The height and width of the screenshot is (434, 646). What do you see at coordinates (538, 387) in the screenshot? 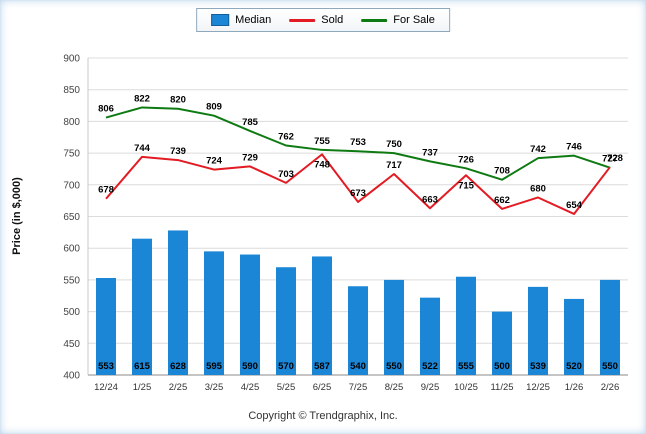
I see `x-tick-label: 12/25` at bounding box center [538, 387].